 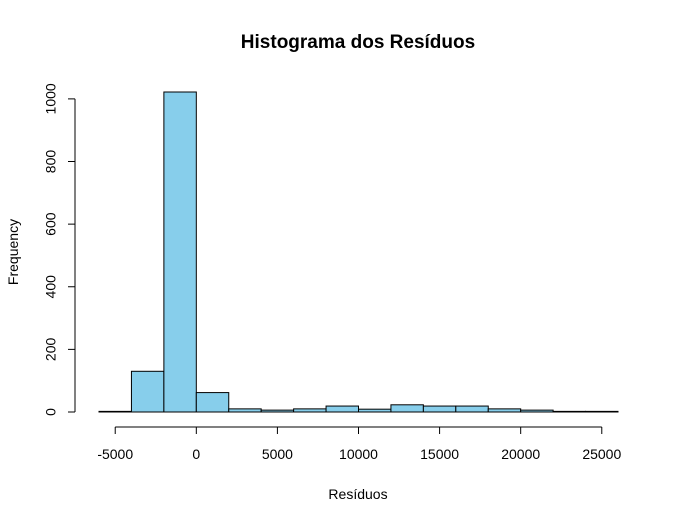 What do you see at coordinates (115, 454) in the screenshot?
I see `x-tick-label: -5000` at bounding box center [115, 454].